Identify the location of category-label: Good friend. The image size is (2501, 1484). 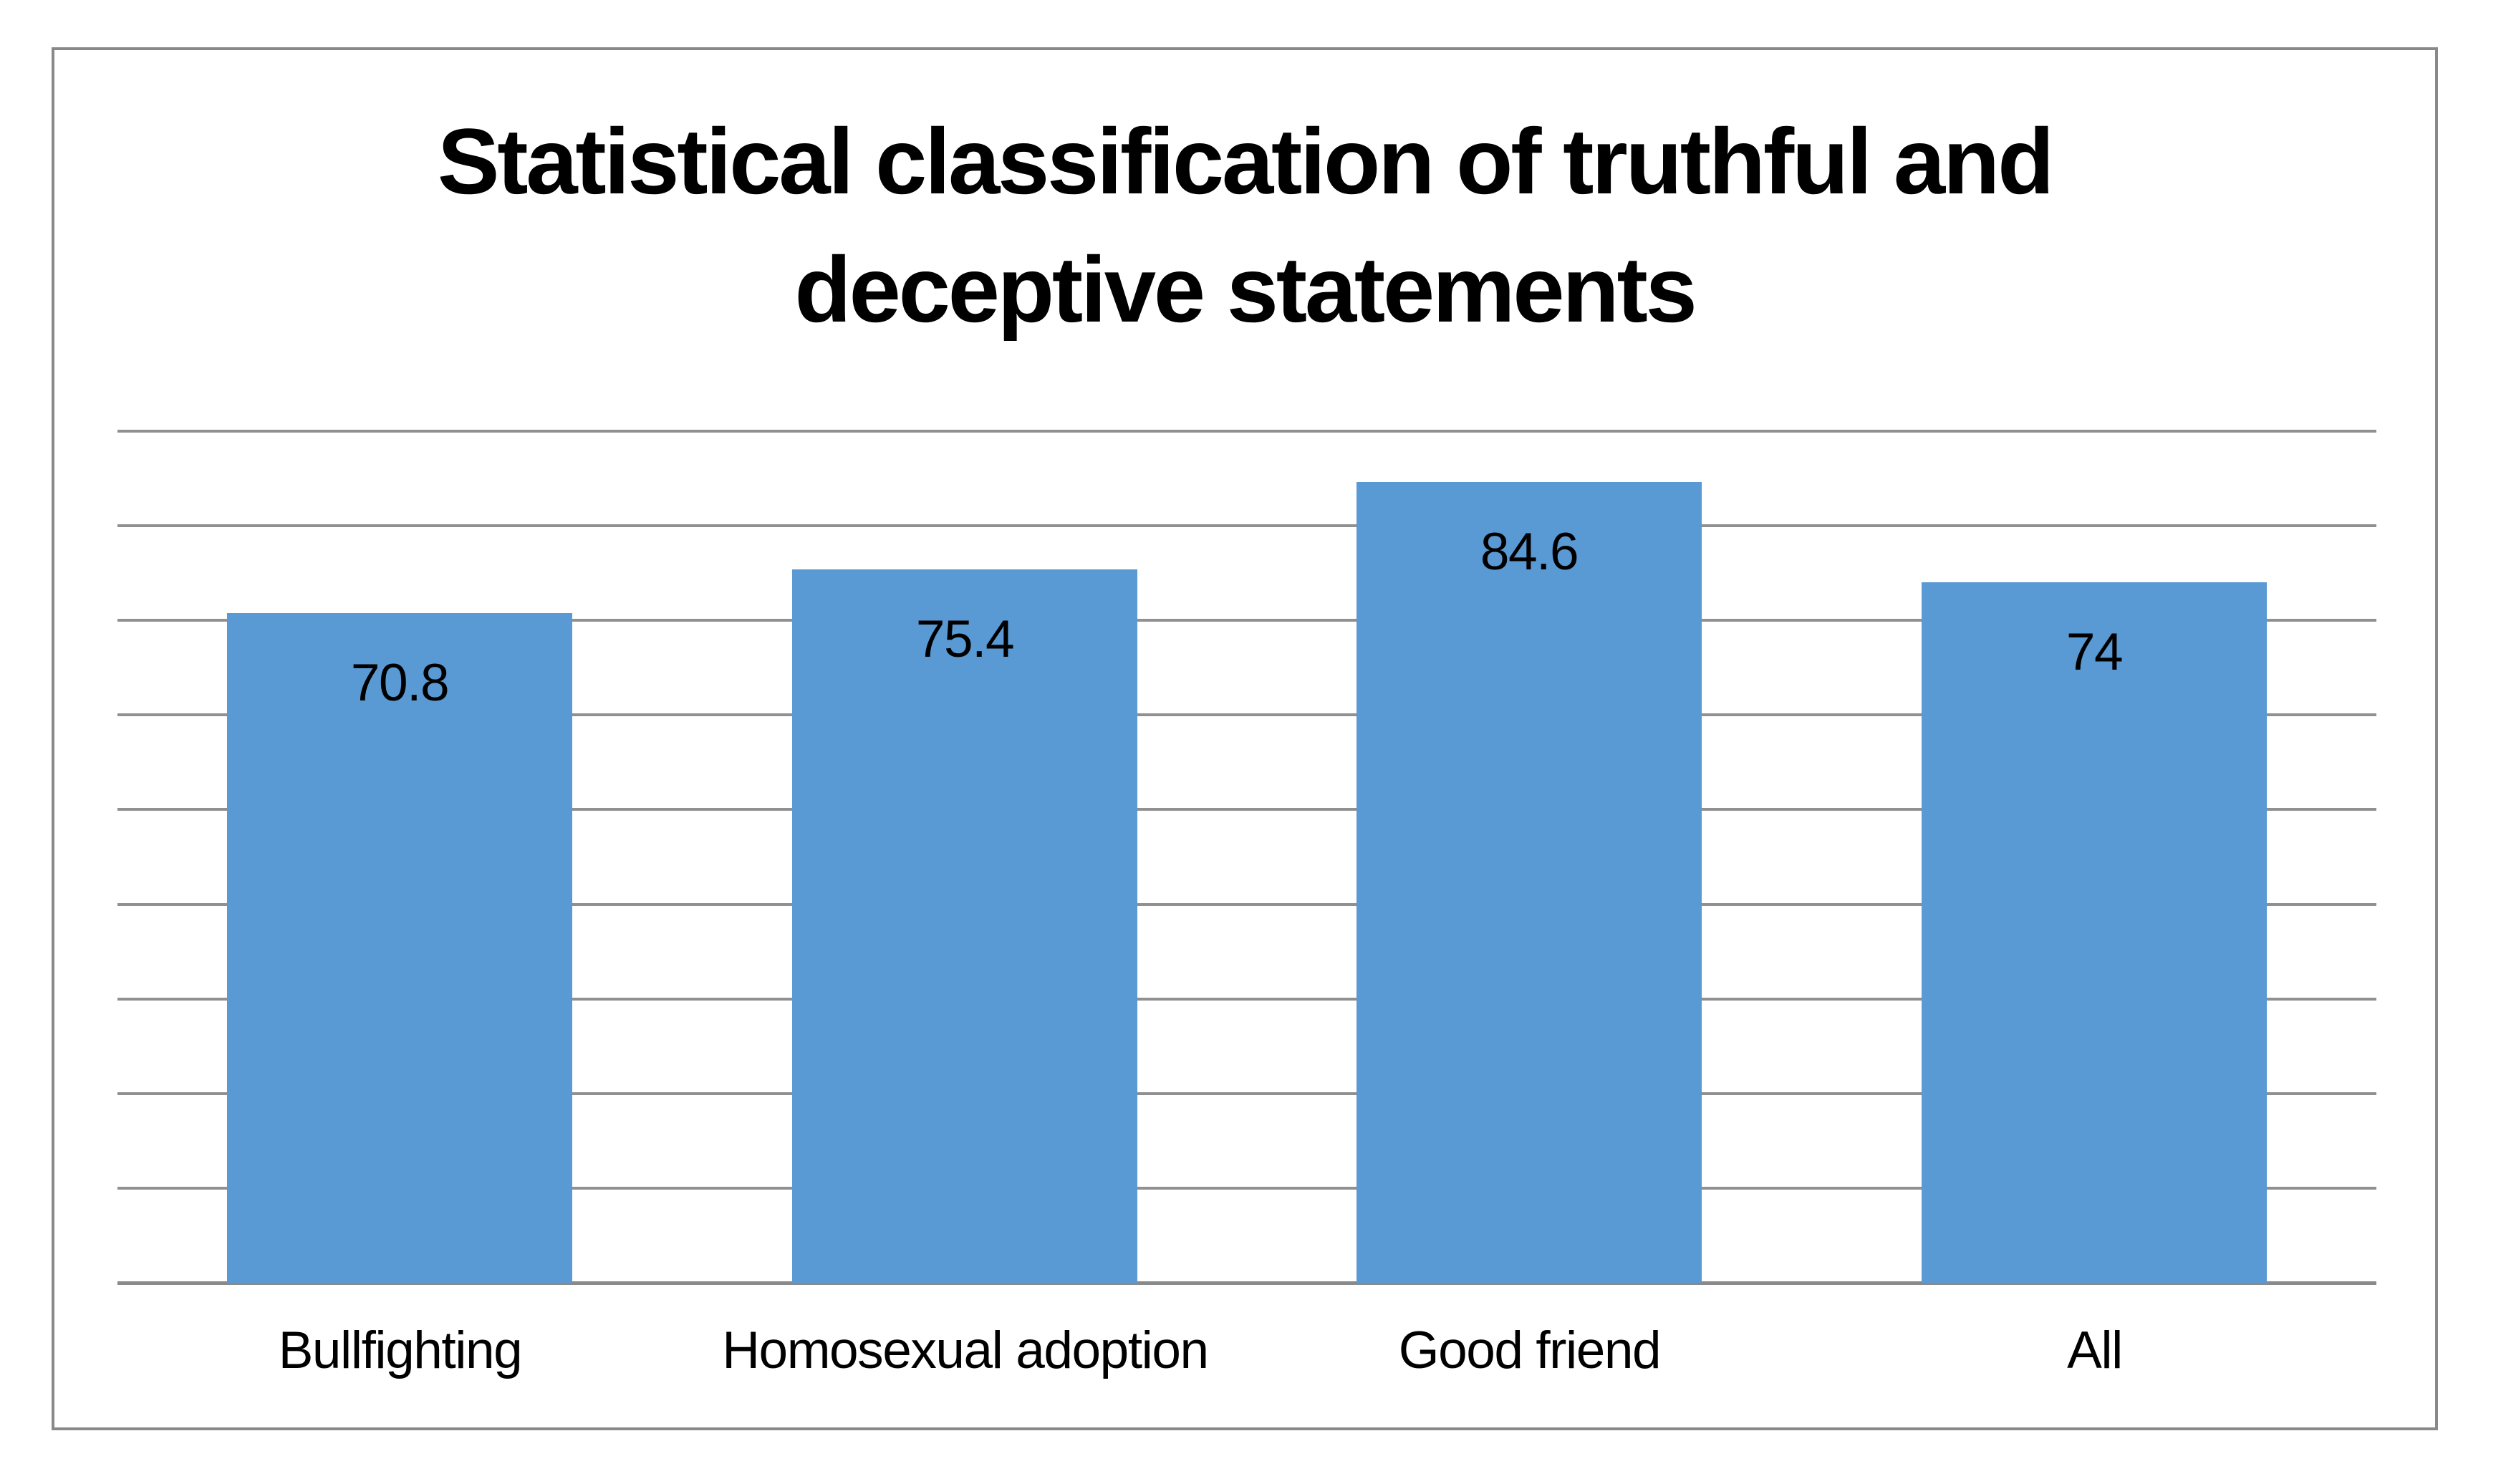
(1530, 1350).